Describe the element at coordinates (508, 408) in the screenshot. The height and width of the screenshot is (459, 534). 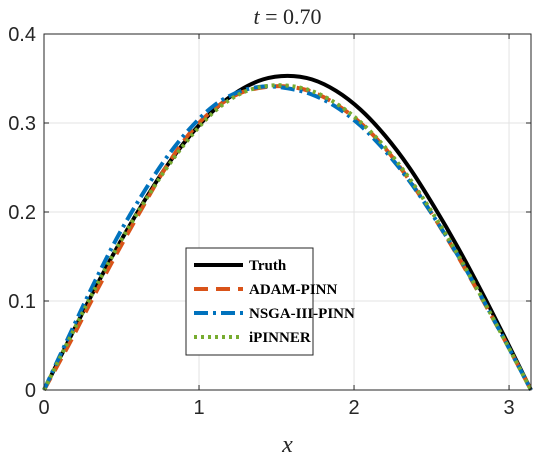
I see `x-tick-label: 3` at that location.